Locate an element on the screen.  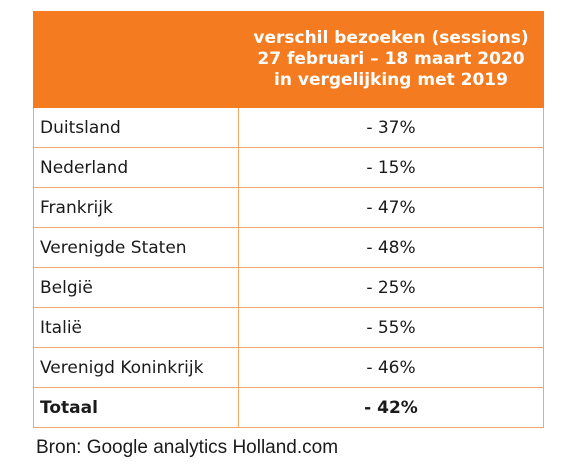
country-cell: Duitsland is located at coordinates (136, 127).